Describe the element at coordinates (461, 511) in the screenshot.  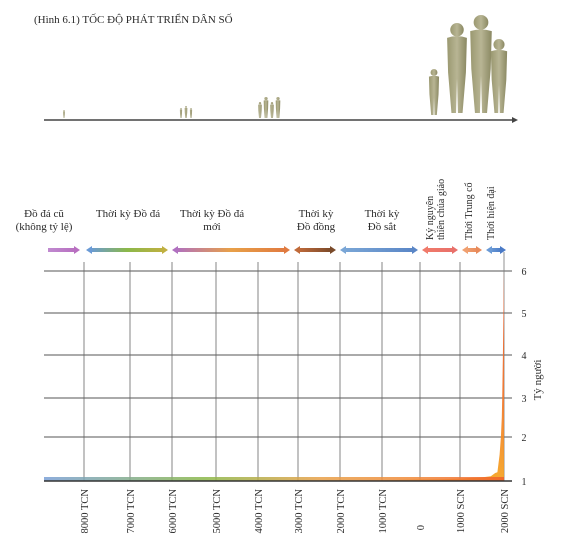
I see `x-tick-label: 1000 SCN` at that location.